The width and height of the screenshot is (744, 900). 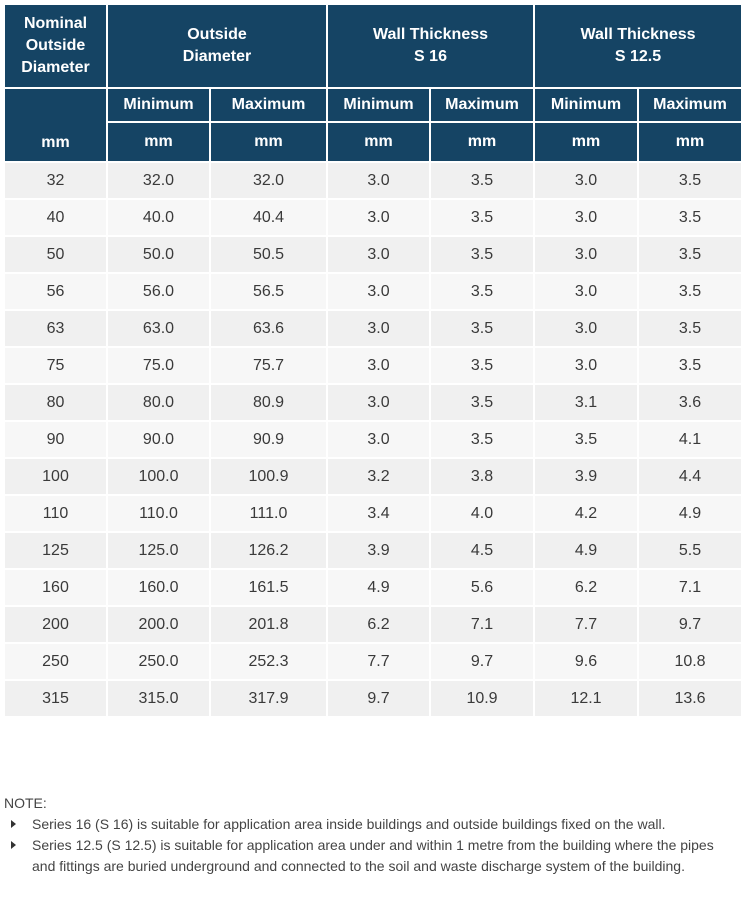 What do you see at coordinates (268, 698) in the screenshot?
I see `table-cell: 317.9` at bounding box center [268, 698].